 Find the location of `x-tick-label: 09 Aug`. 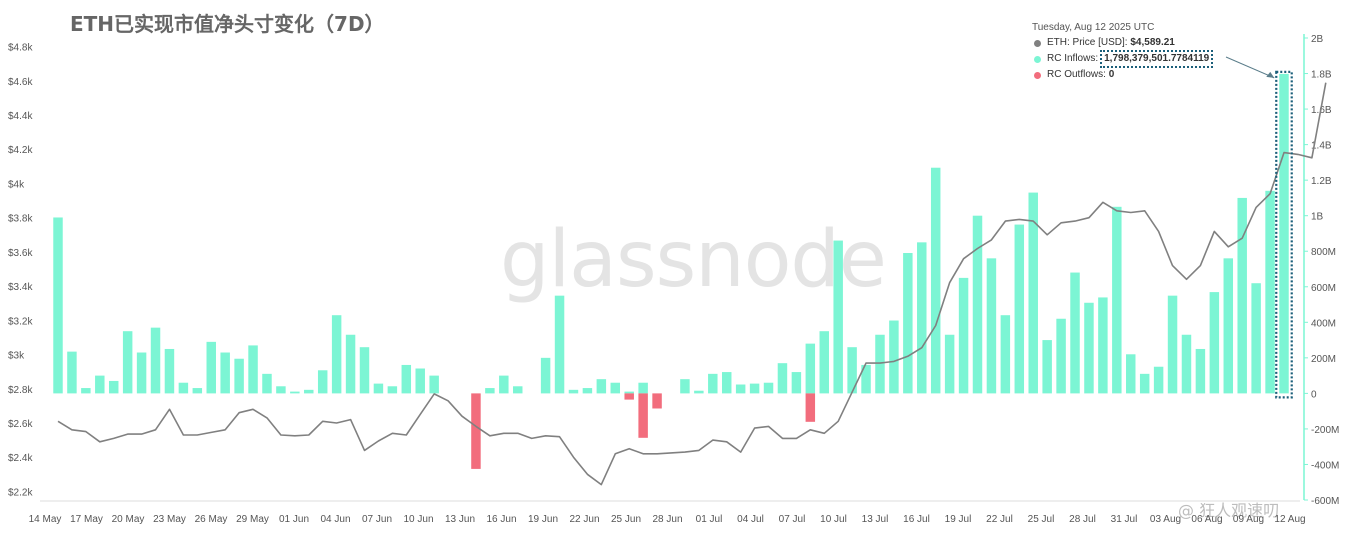

x-tick-label: 09 Aug is located at coordinates (1248, 519).